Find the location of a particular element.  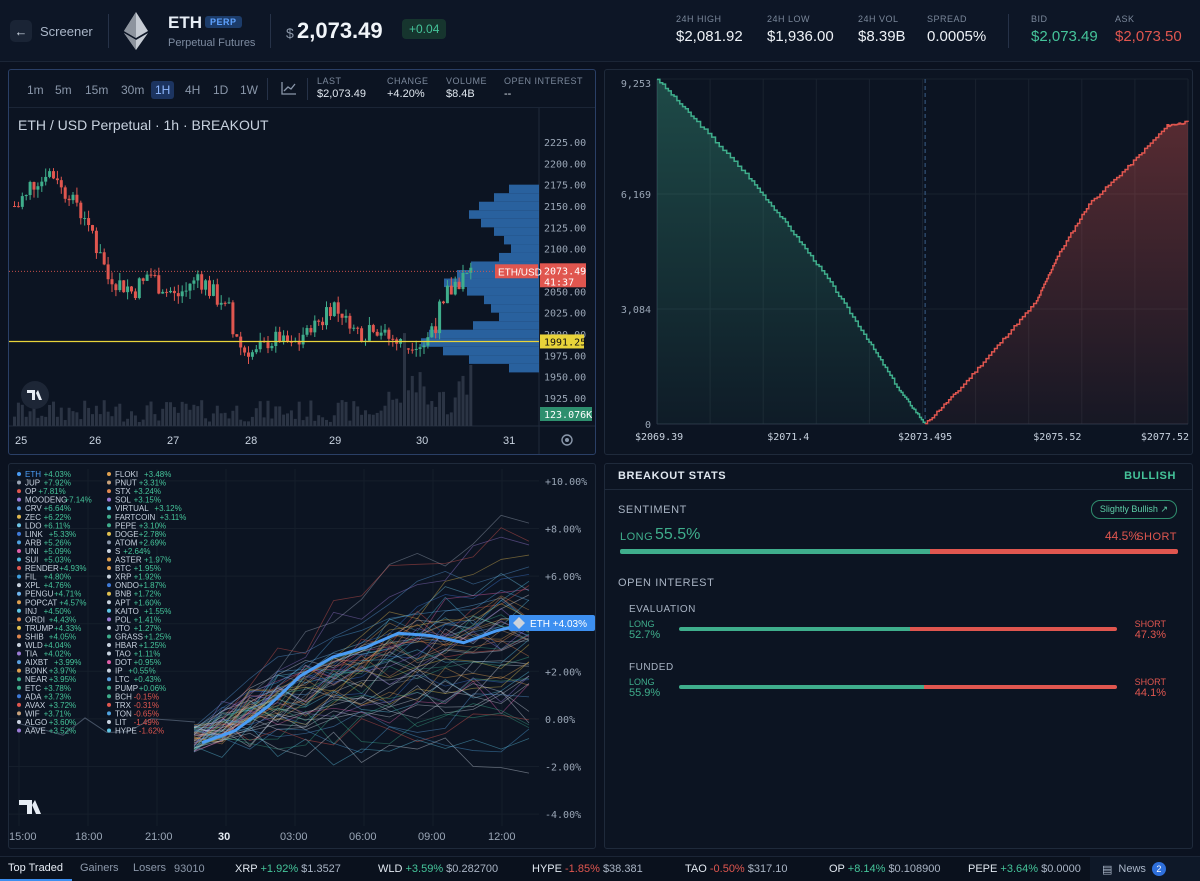

legend-item-pump: PUMP +0.06% is located at coordinates (136, 688).